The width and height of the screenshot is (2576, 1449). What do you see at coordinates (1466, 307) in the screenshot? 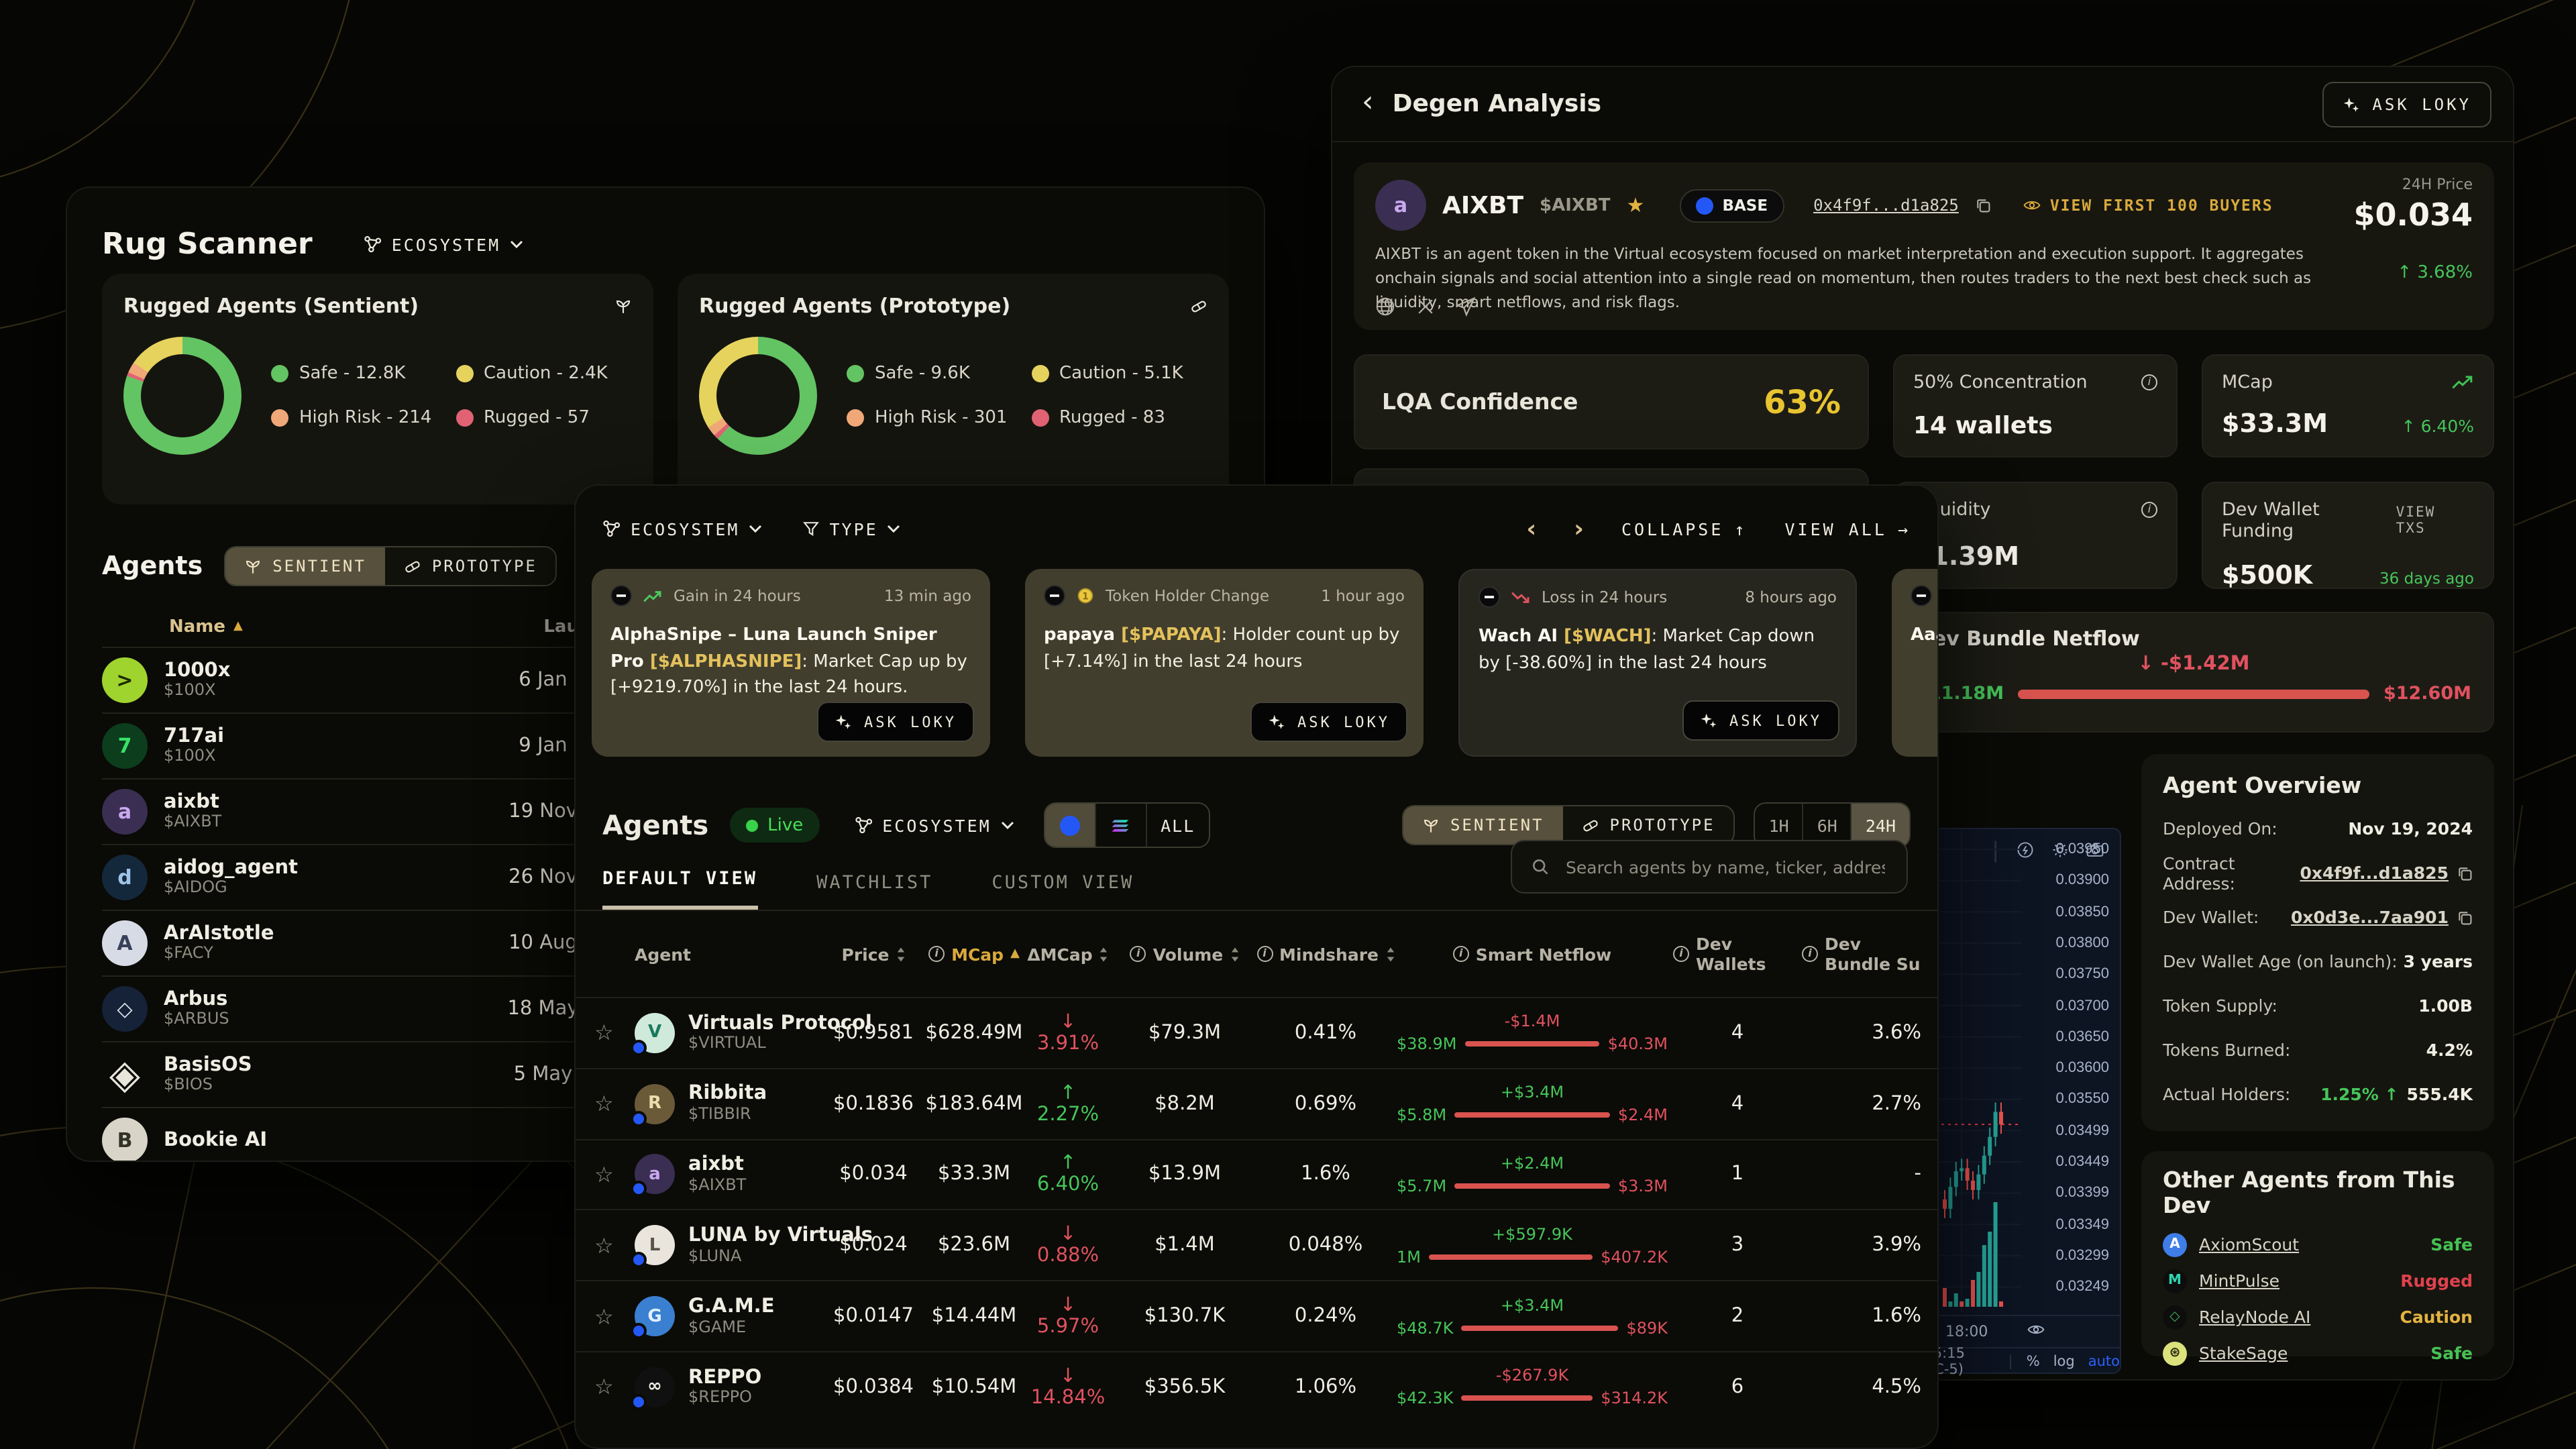
I see `telegram-icon` at bounding box center [1466, 307].